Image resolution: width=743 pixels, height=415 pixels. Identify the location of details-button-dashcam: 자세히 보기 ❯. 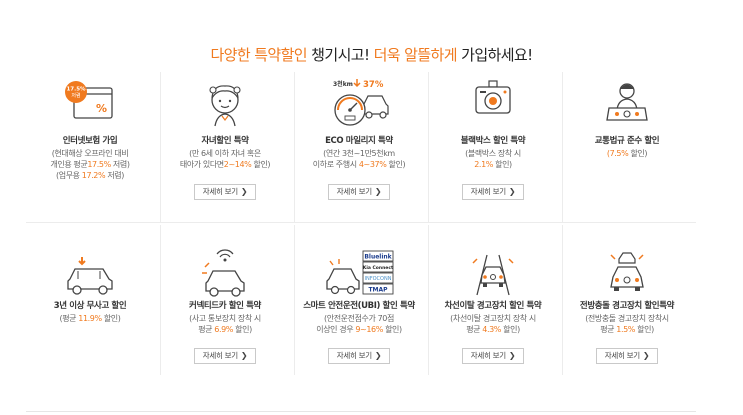
(493, 192).